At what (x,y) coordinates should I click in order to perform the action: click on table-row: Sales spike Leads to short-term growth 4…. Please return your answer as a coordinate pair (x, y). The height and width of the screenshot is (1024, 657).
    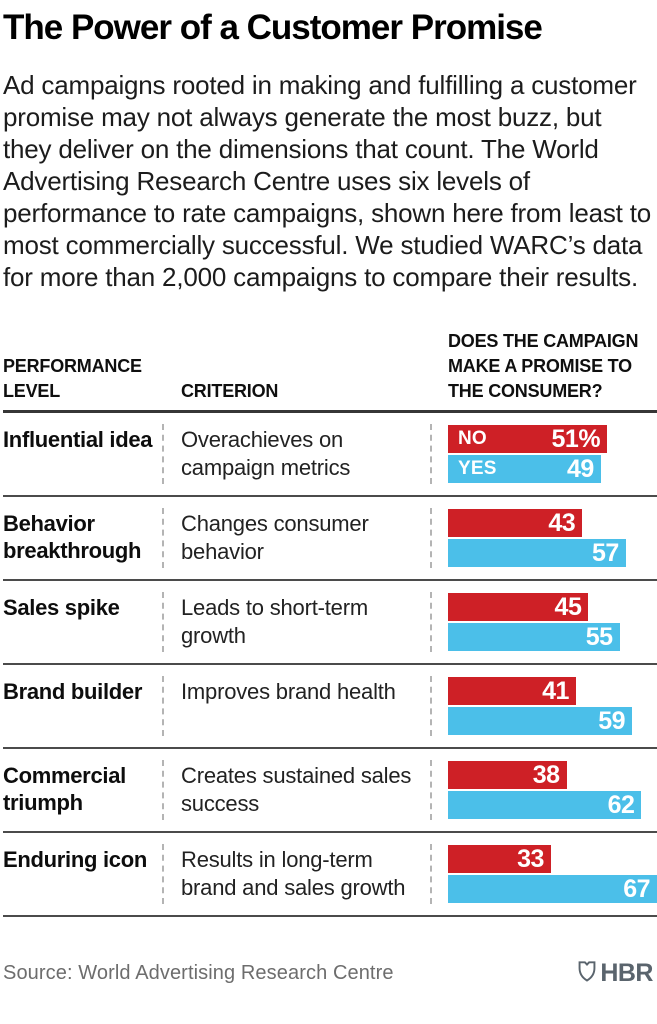
    Looking at the image, I should click on (330, 623).